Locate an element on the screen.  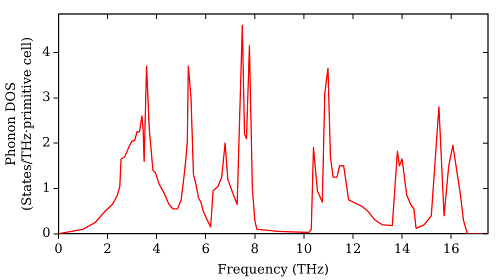
y-tick-label: 4 is located at coordinates (46, 52).